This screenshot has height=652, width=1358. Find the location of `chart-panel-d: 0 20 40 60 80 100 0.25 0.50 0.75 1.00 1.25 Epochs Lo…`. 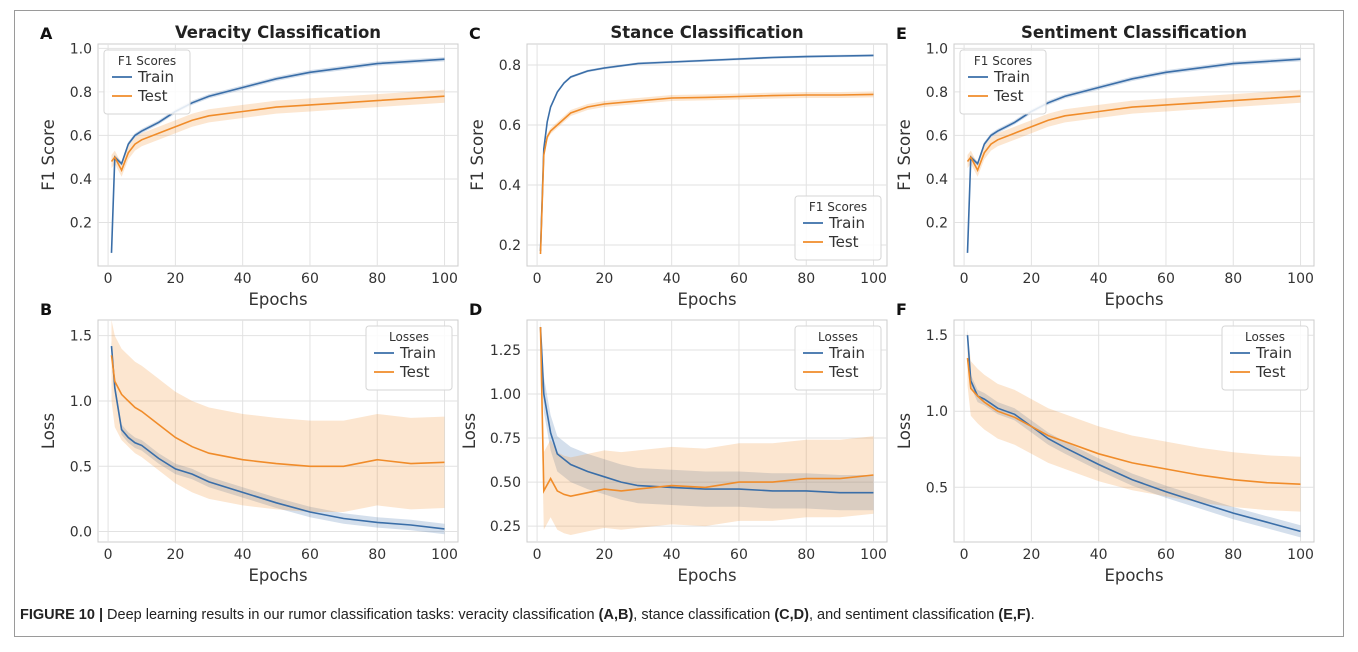

chart-panel-d: 0 20 40 60 80 100 0.25 0.50 0.75 1.00 1.25 Epochs Lo… is located at coordinates (674, 442).